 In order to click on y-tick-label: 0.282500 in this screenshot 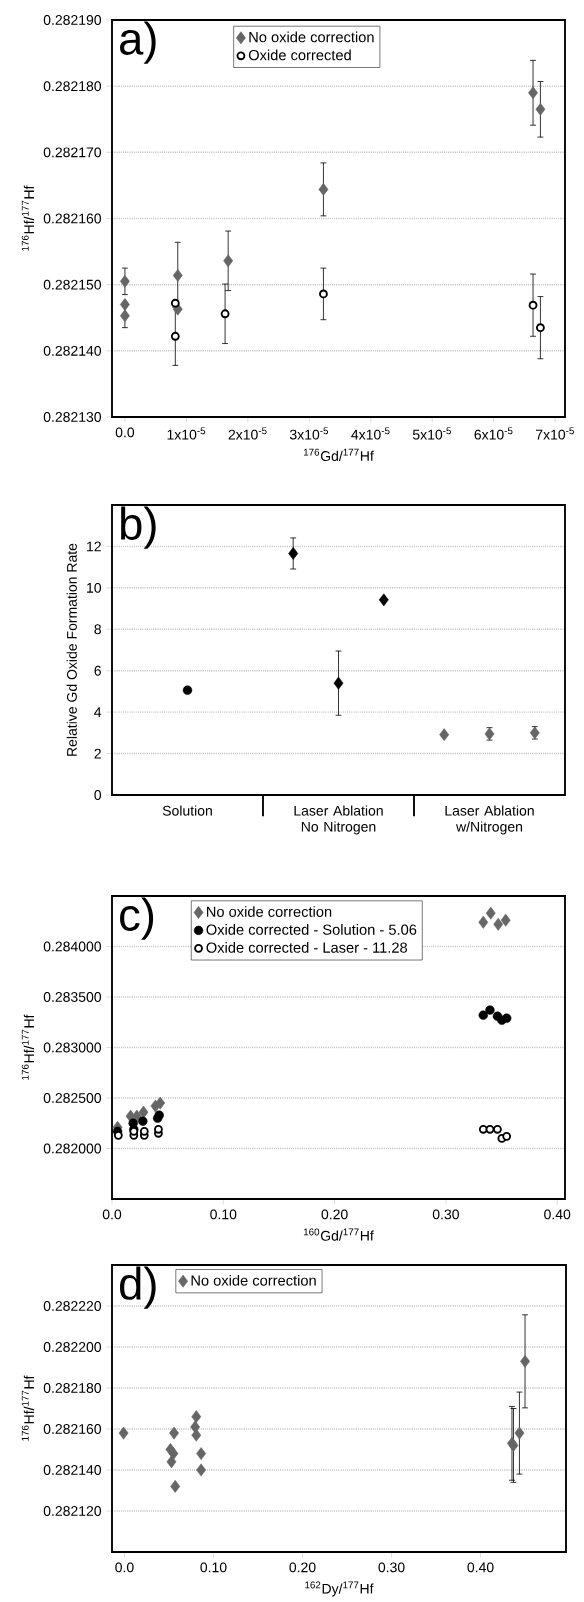, I will do `click(72, 1098)`.